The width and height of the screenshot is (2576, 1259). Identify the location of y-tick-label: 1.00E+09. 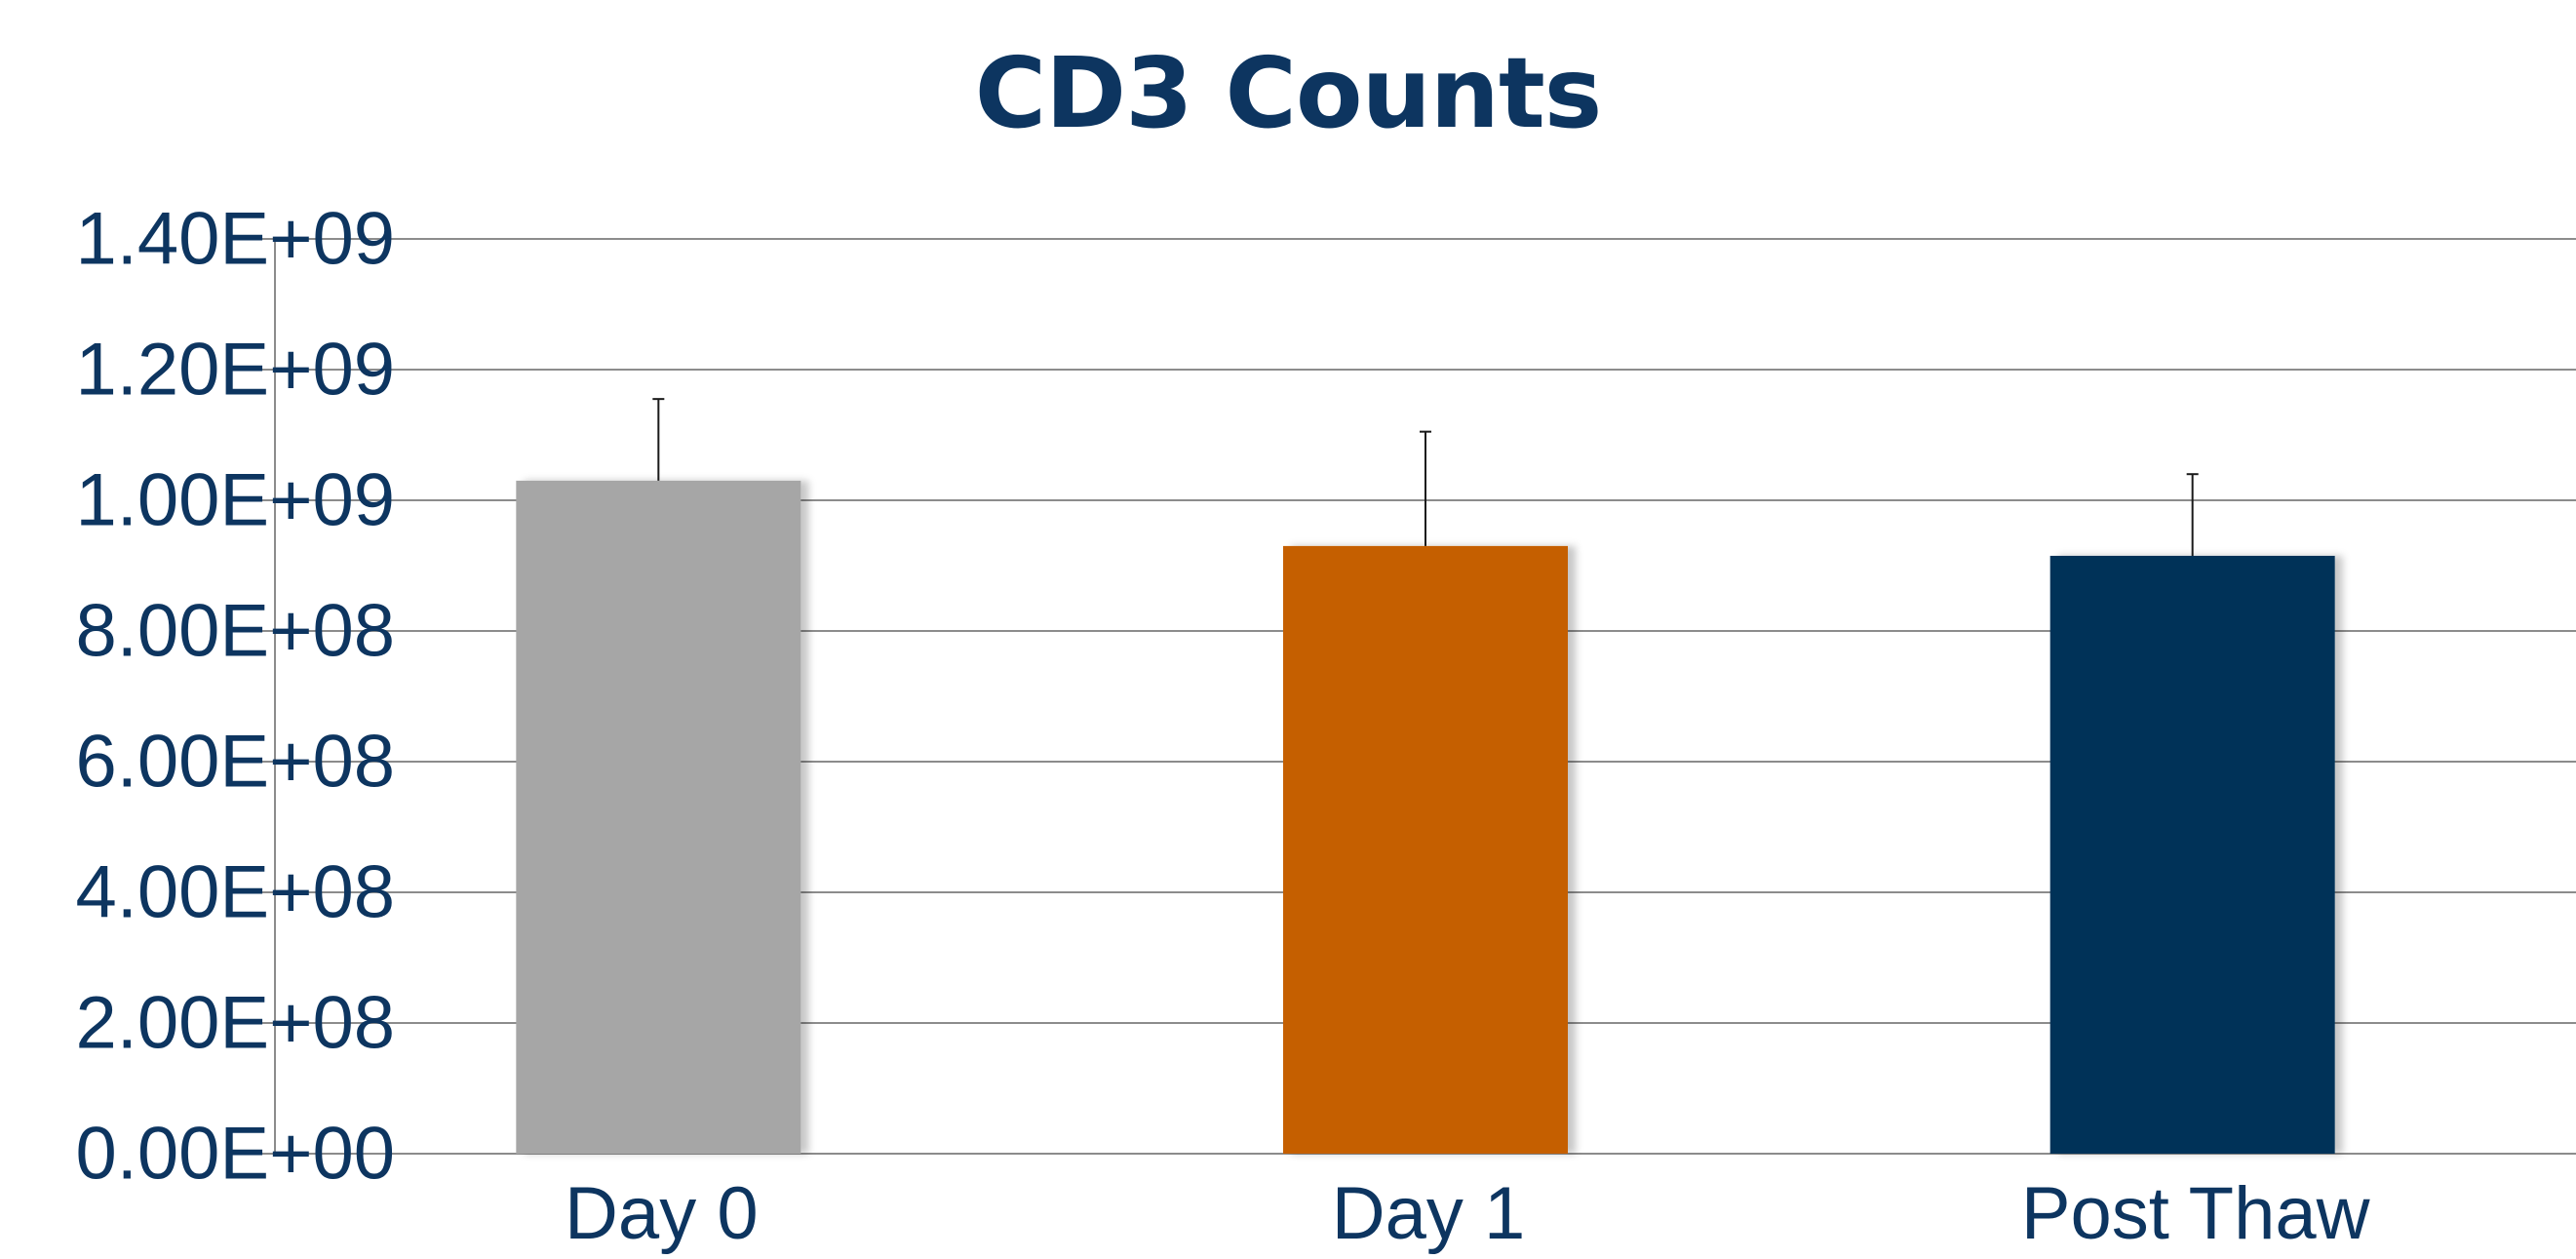
(235, 501).